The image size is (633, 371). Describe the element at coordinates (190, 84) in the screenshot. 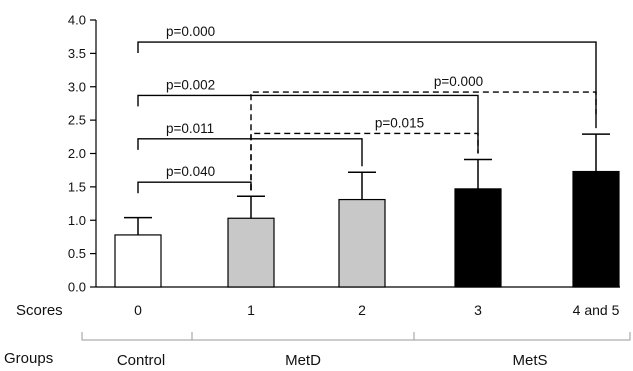

I see `p-value-label: p=0.002` at that location.